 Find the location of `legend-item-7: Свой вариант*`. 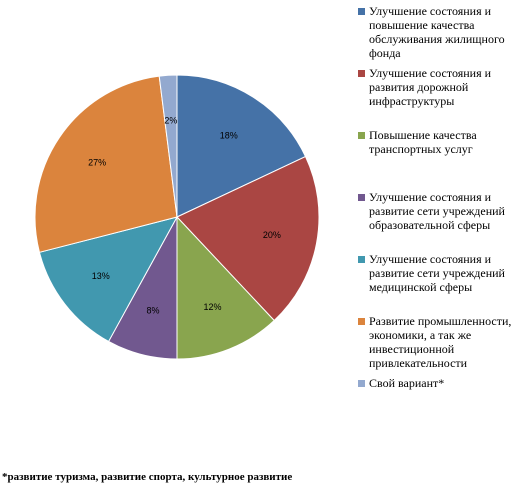

legend-item-7: Свой вариант* is located at coordinates (443, 383).